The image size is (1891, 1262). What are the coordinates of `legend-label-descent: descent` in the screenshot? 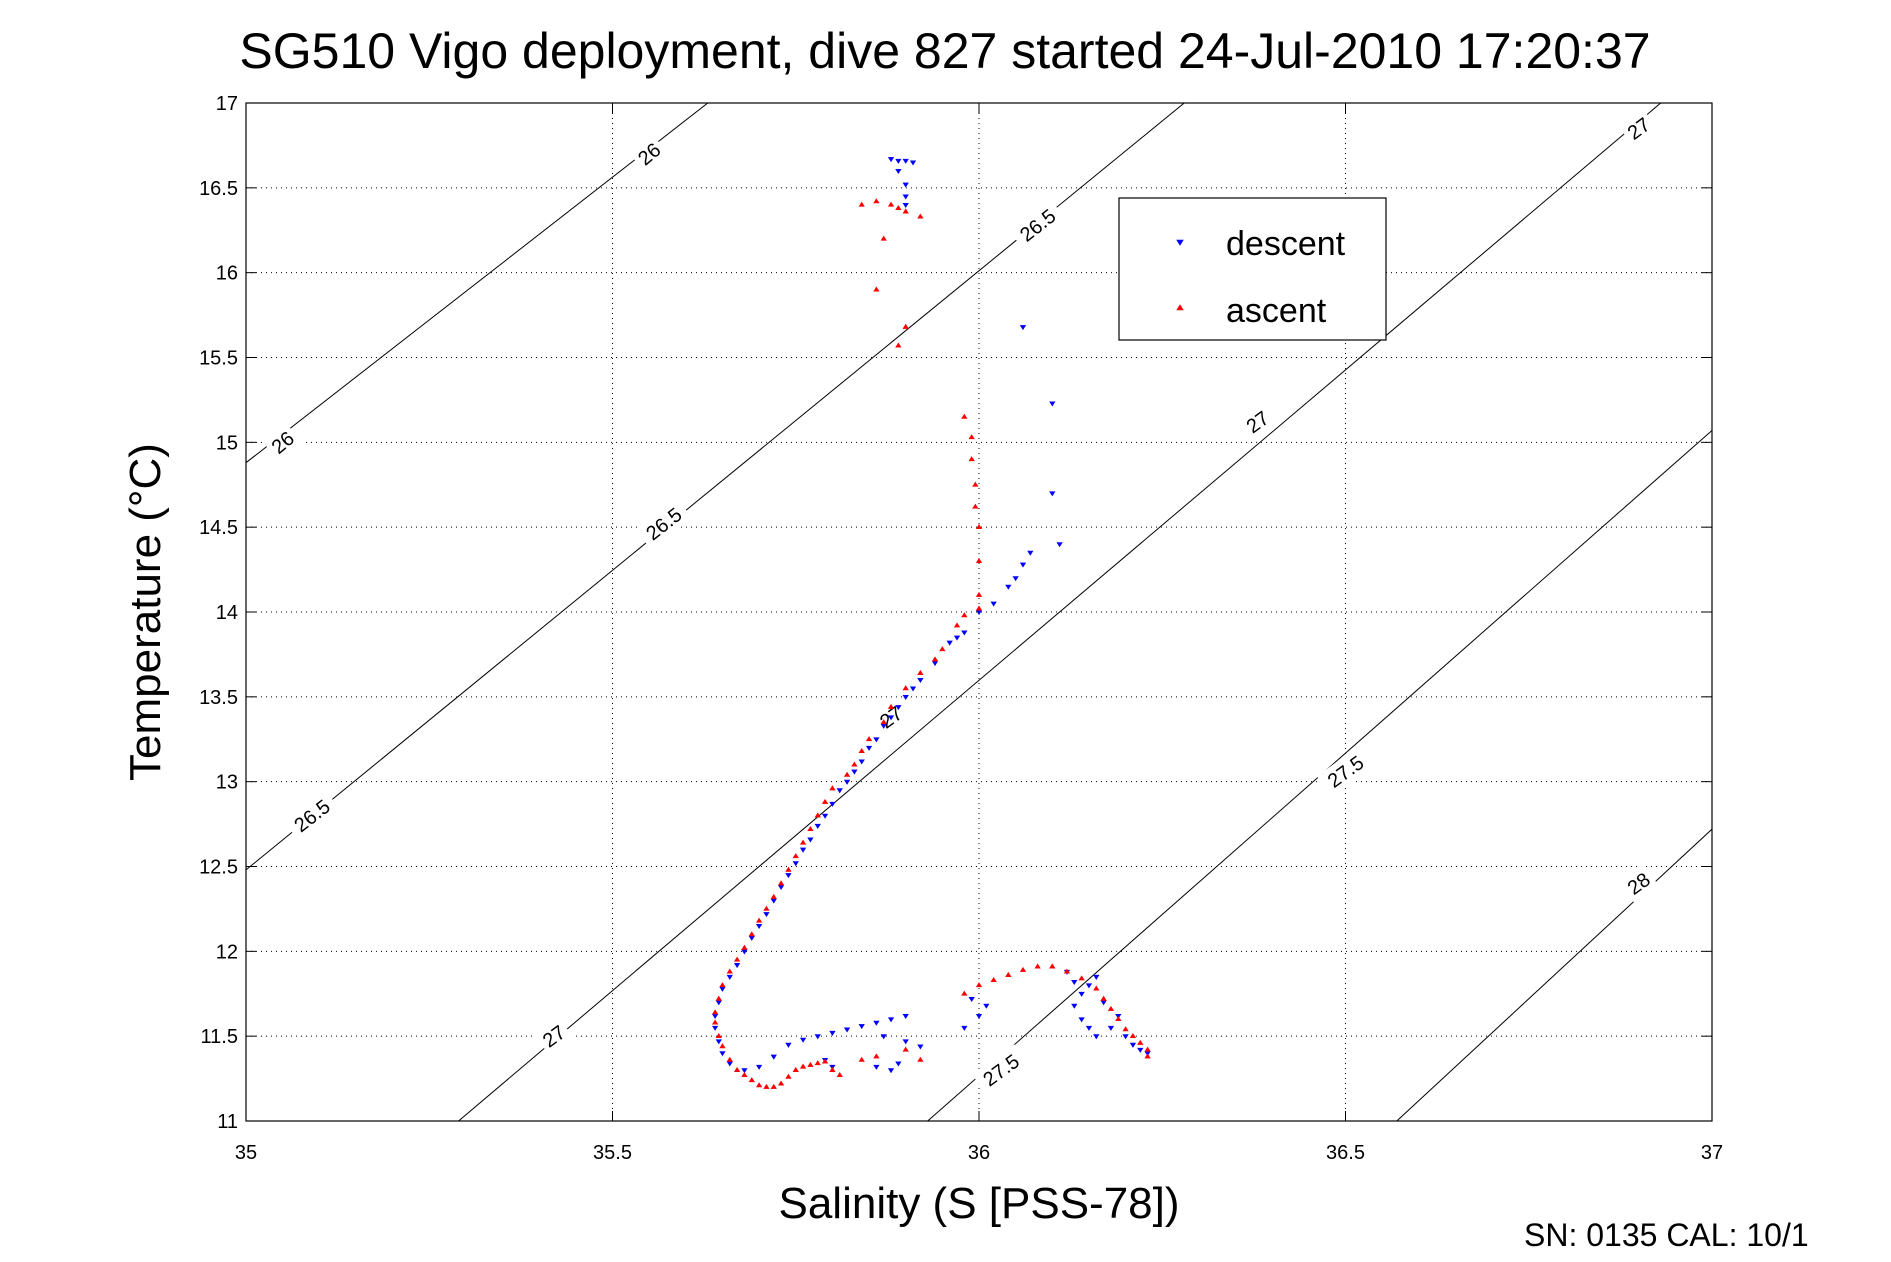 It's located at (1286, 244).